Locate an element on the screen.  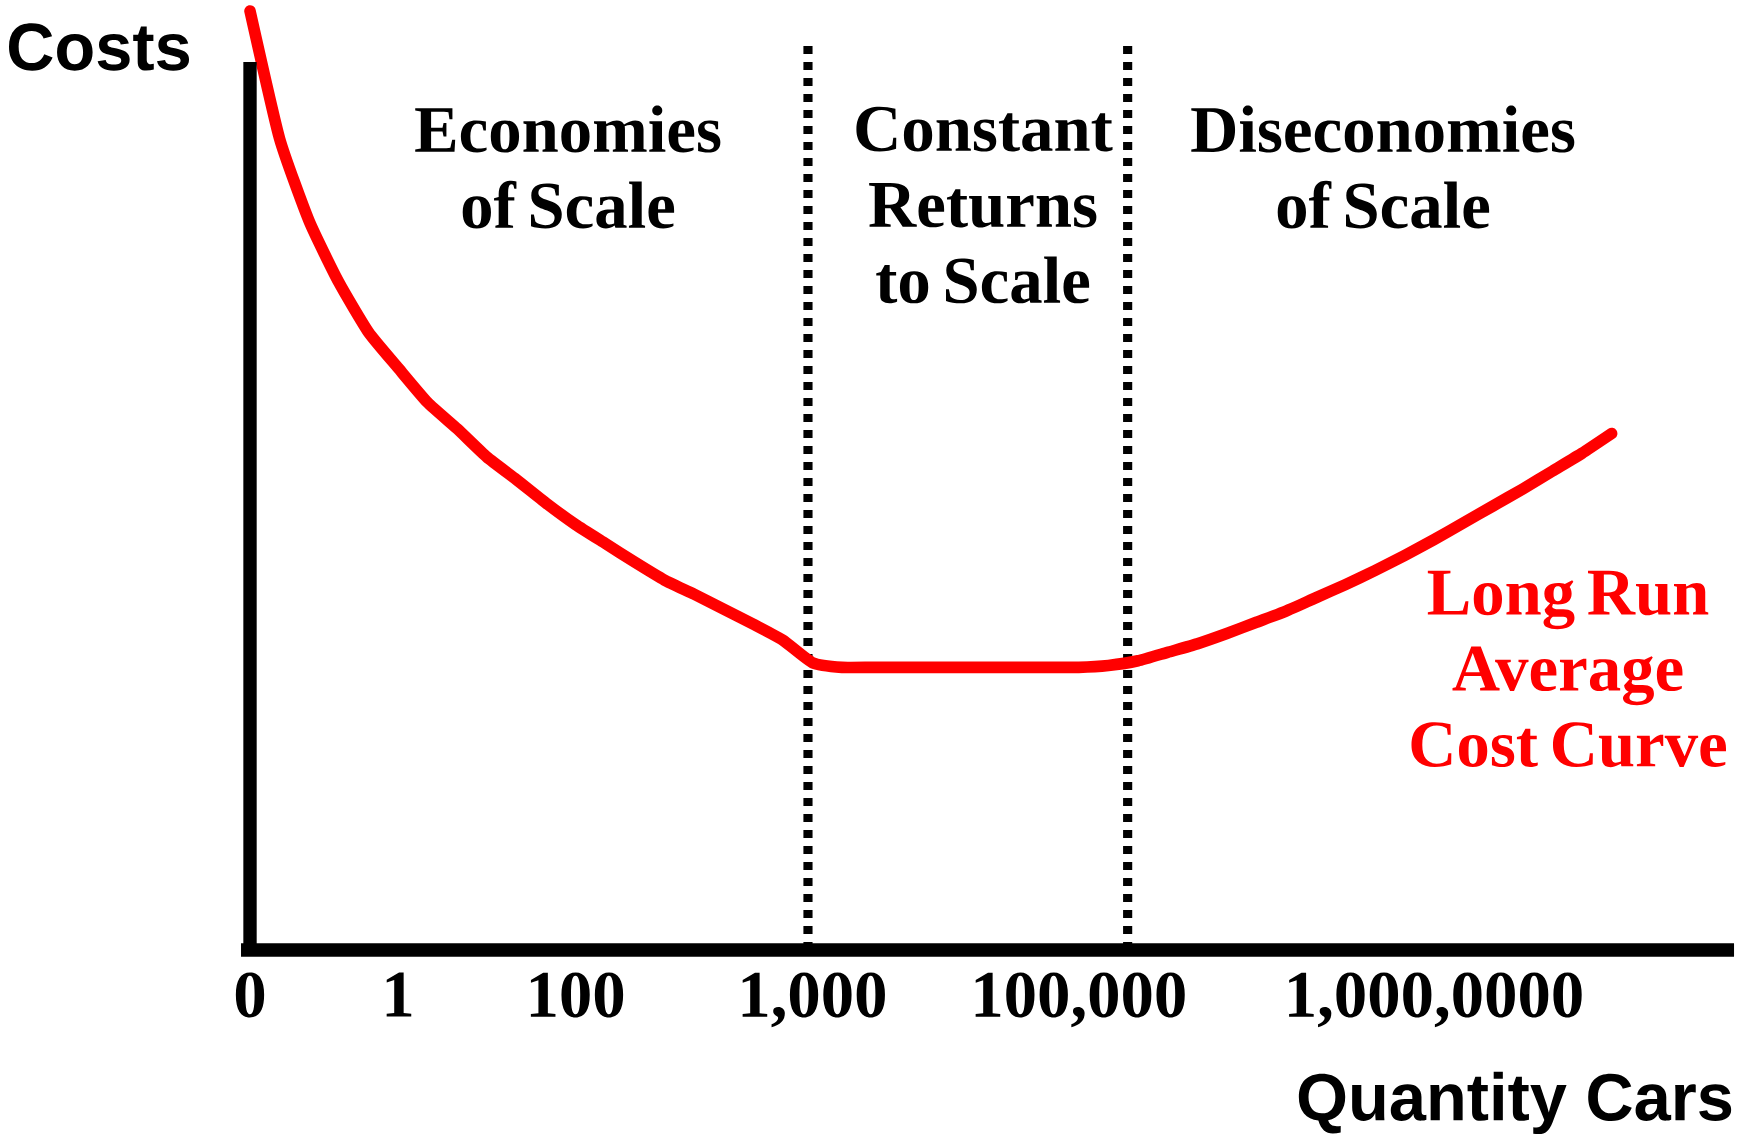
y-axis-title: Costs is located at coordinates (99, 47).